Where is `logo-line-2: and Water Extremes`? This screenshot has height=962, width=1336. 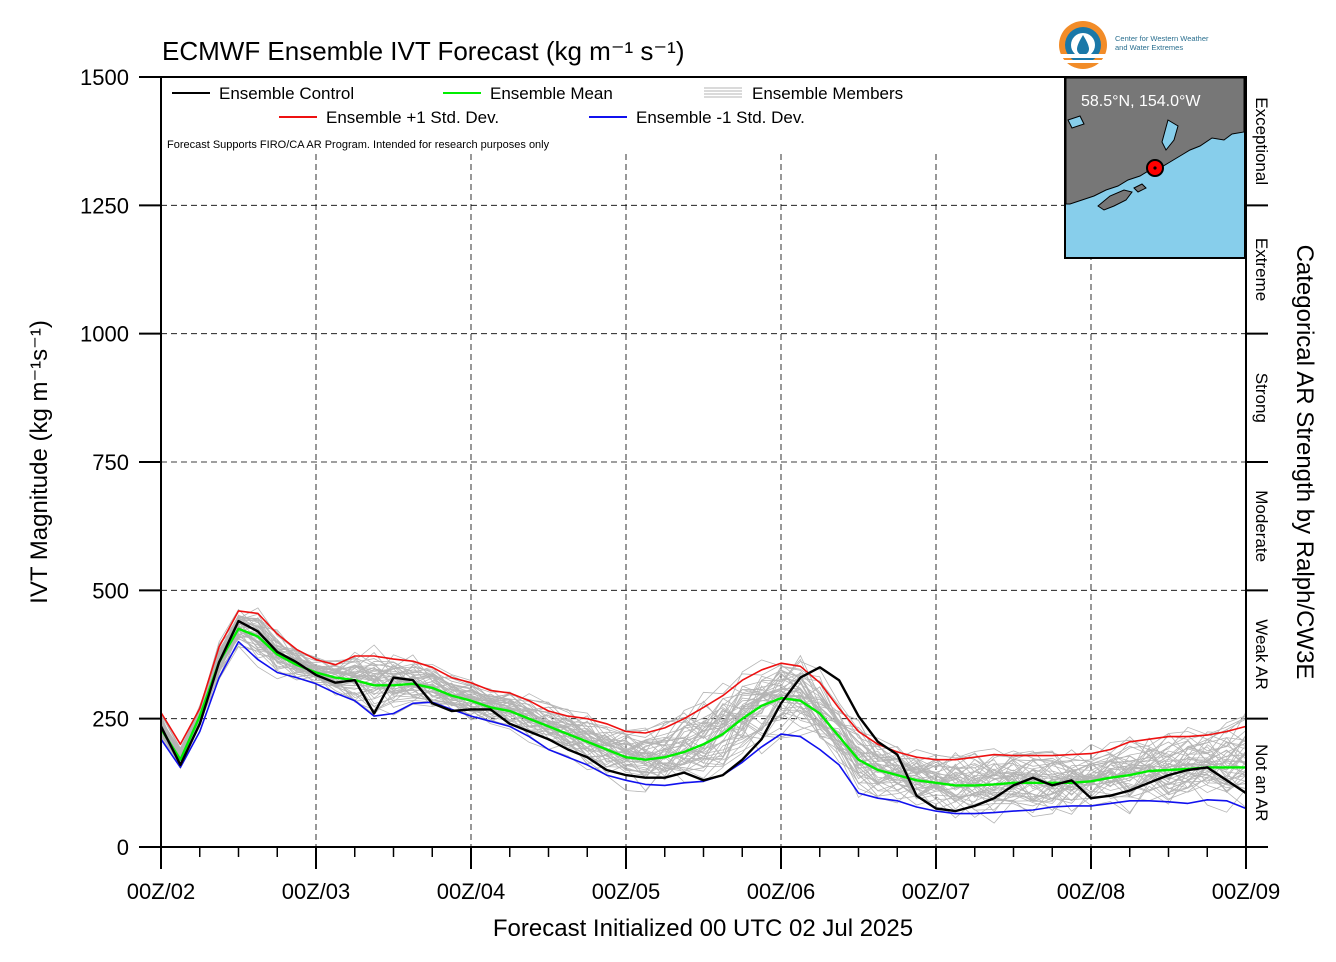
logo-line-2: and Water Extremes is located at coordinates (1149, 47).